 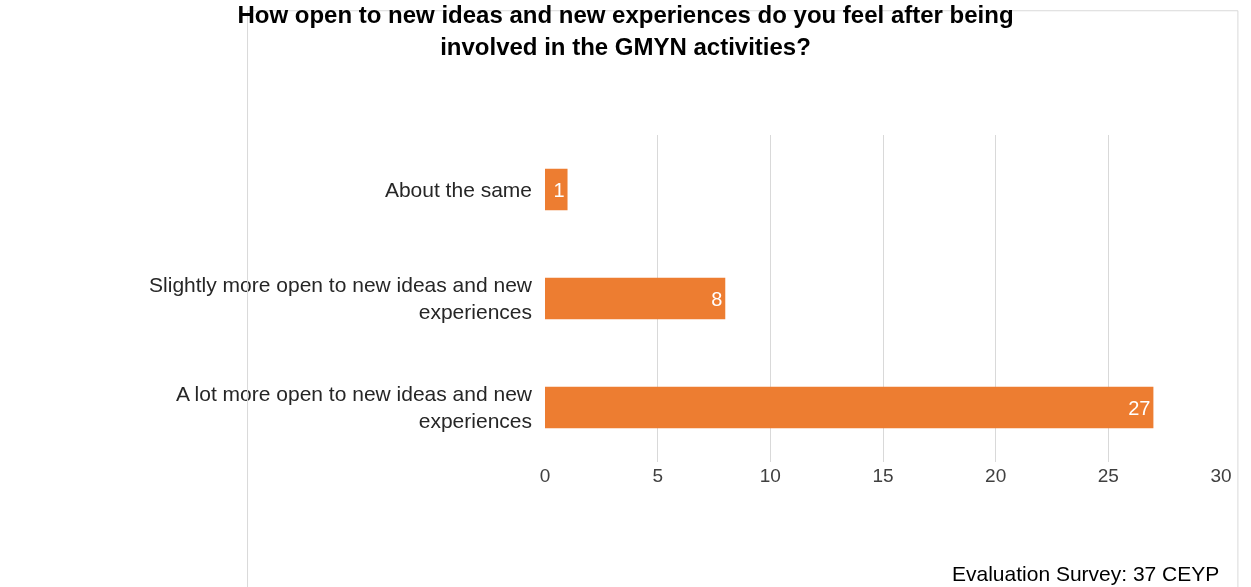 I want to click on x-tick-label: 30, so click(x=1221, y=475).